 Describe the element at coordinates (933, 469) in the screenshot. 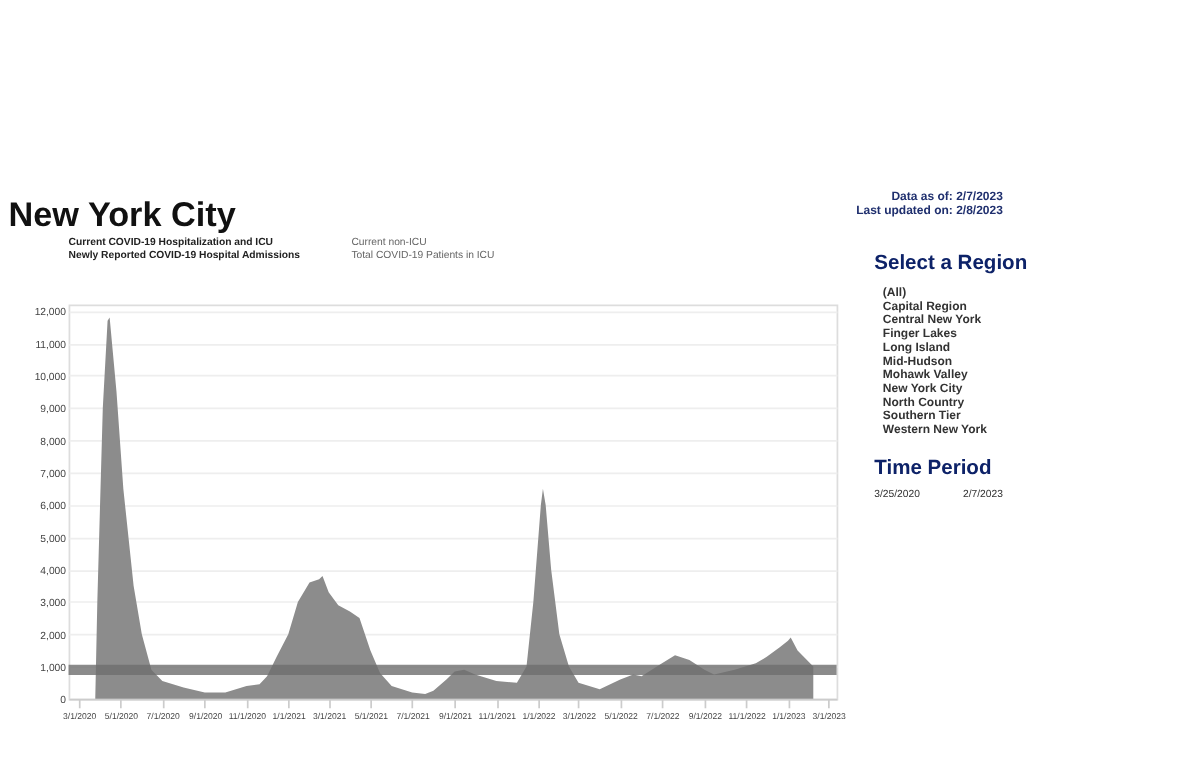

I see `text: Time Period` at that location.